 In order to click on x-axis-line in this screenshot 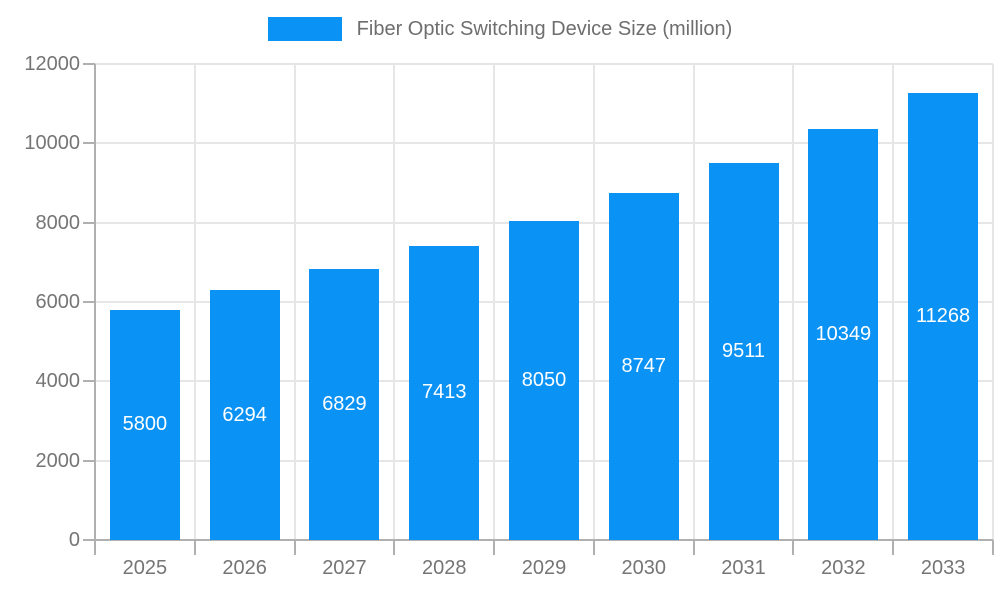, I will do `click(544, 540)`.